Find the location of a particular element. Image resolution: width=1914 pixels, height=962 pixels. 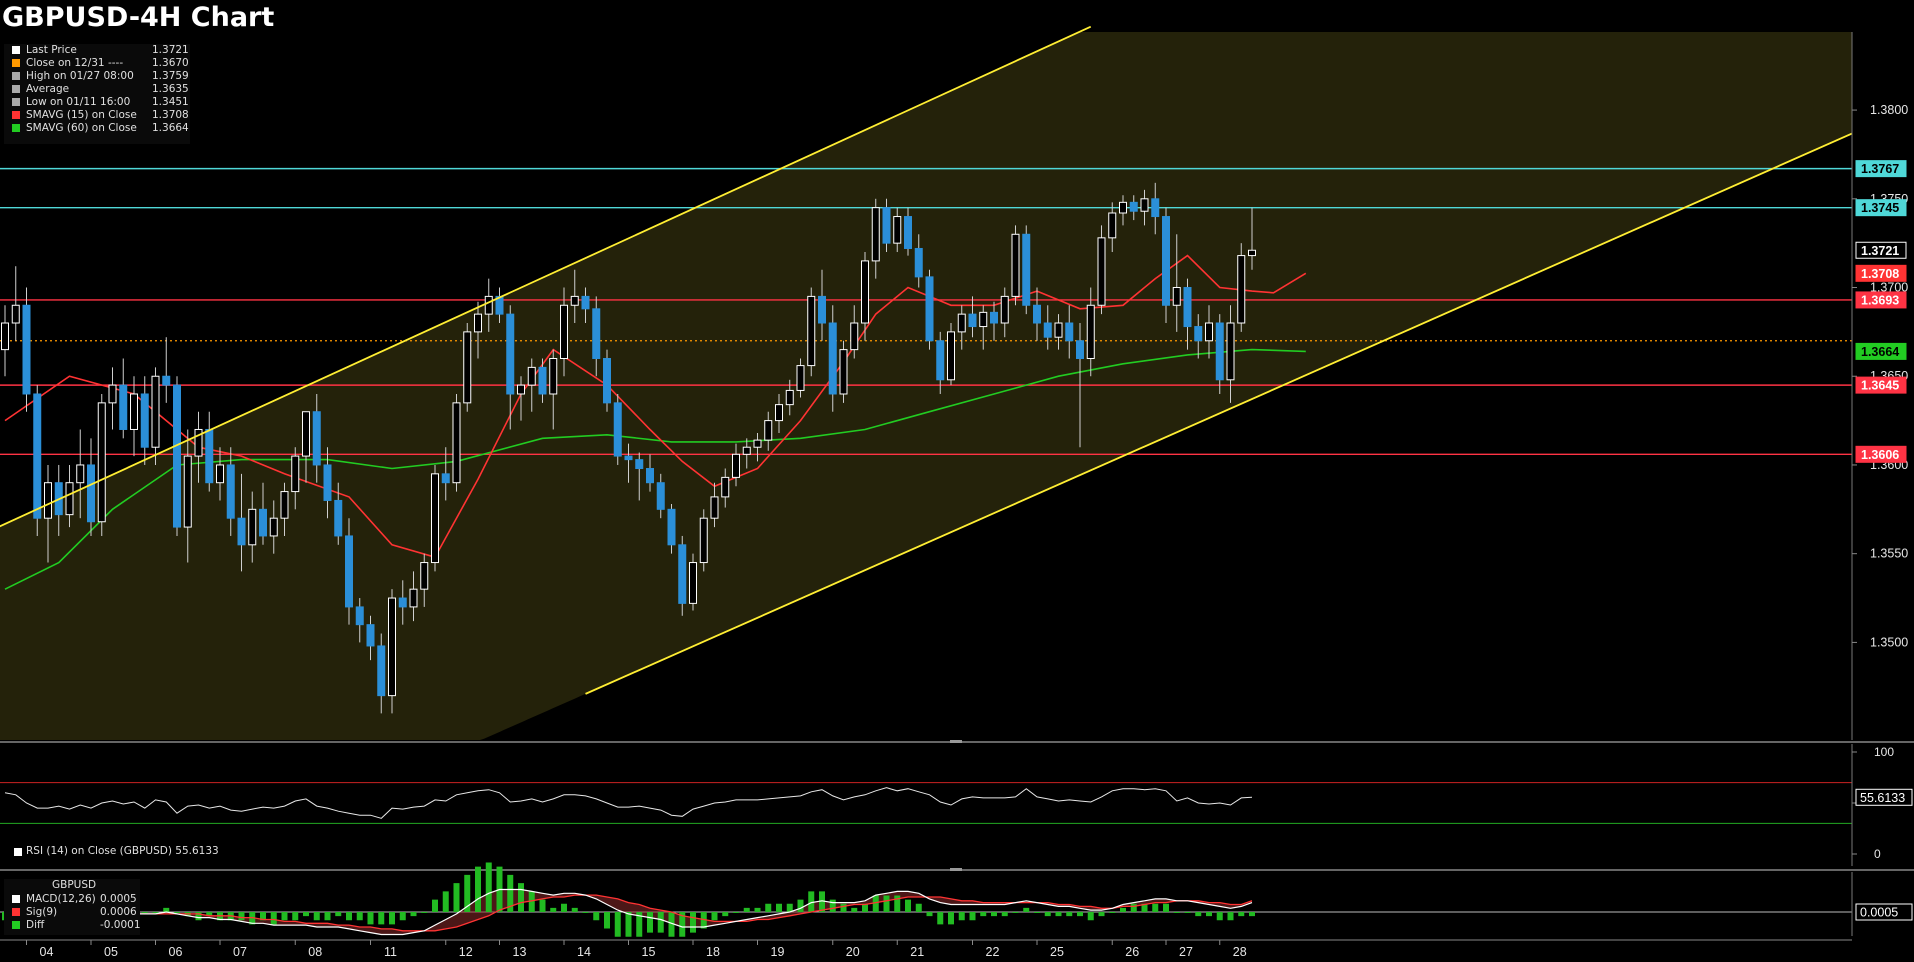

macd-legend-value: -0.0001 is located at coordinates (120, 925).